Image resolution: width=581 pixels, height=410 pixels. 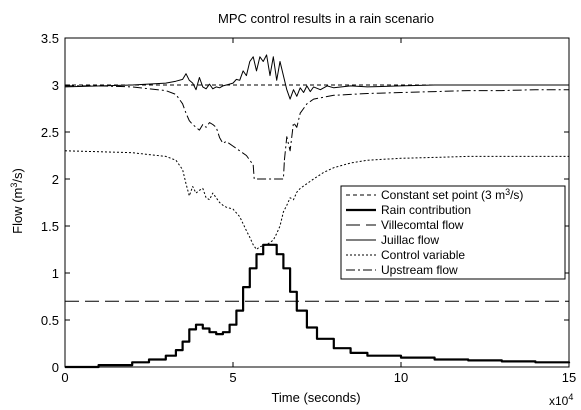 I want to click on y-tick-label: 3.5, so click(x=50, y=38).